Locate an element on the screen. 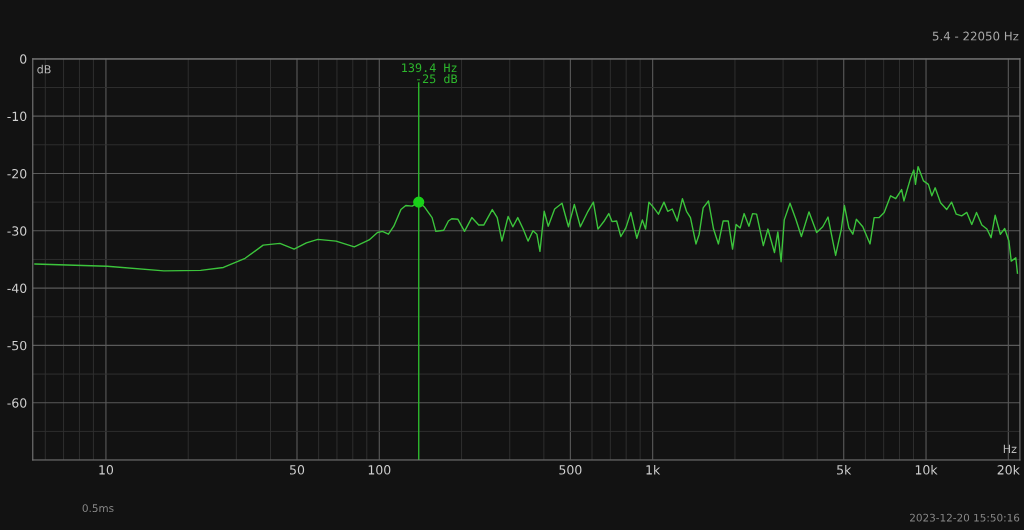 The image size is (1024, 530). ref-line-label: 139.4 Hz -25 dB is located at coordinates (430, 73).